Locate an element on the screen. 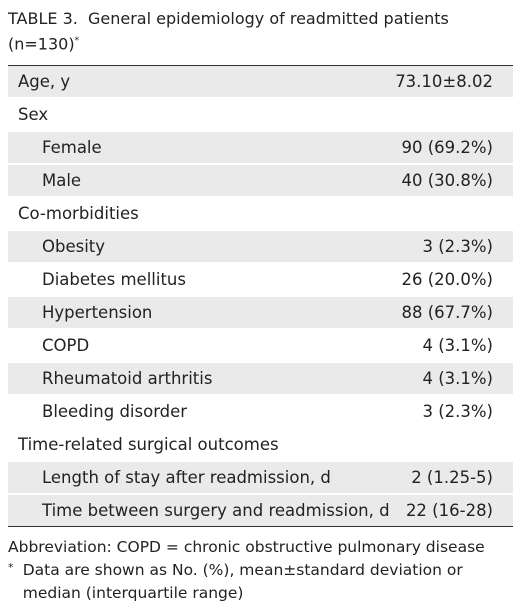 Image resolution: width=519 pixels, height=612 pixels. table-row: Age, y 73.10±8.02 is located at coordinates (260, 81).